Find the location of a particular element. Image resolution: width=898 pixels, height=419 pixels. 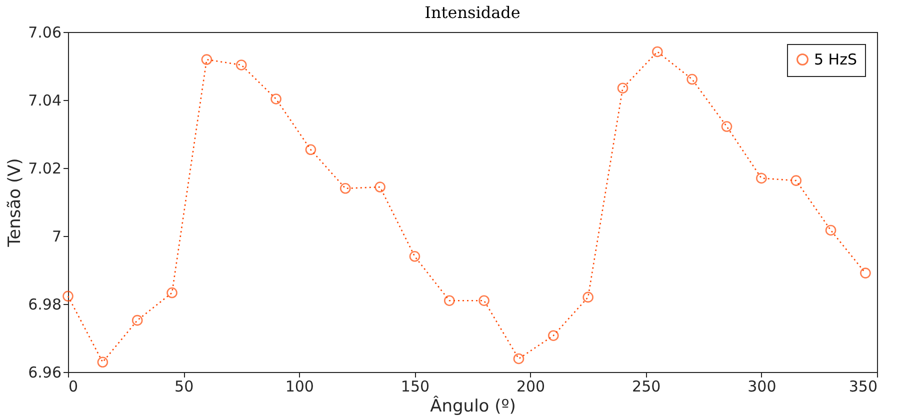

y-tick-label: 7.06 is located at coordinates (45, 33).